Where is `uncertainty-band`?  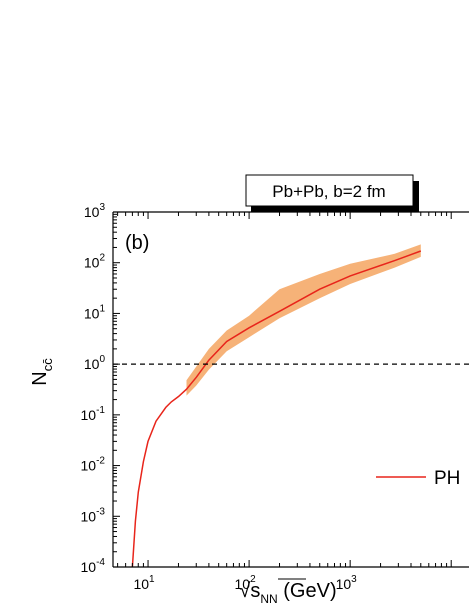 uncertainty-band is located at coordinates (303, 320).